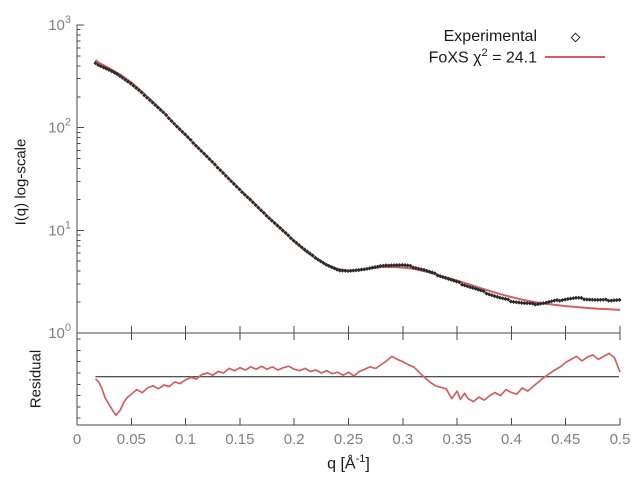  Describe the element at coordinates (59, 332) in the screenshot. I see `y-tick-label: 10⁰` at that location.